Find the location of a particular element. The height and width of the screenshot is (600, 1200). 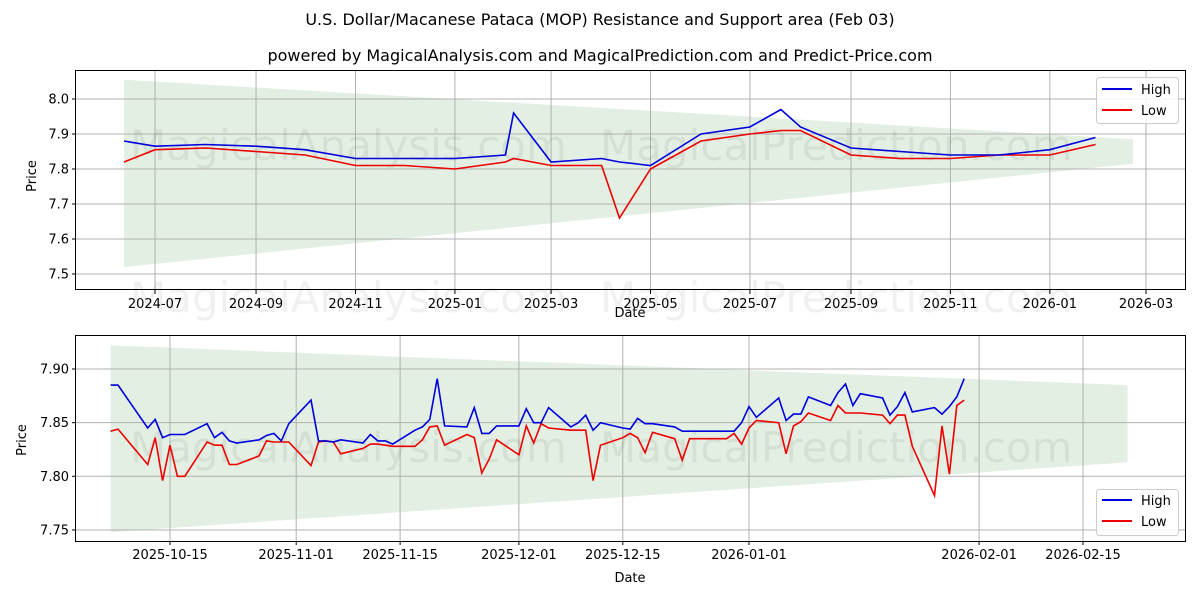

svg-text: 2026-03 is located at coordinates (1146, 304).